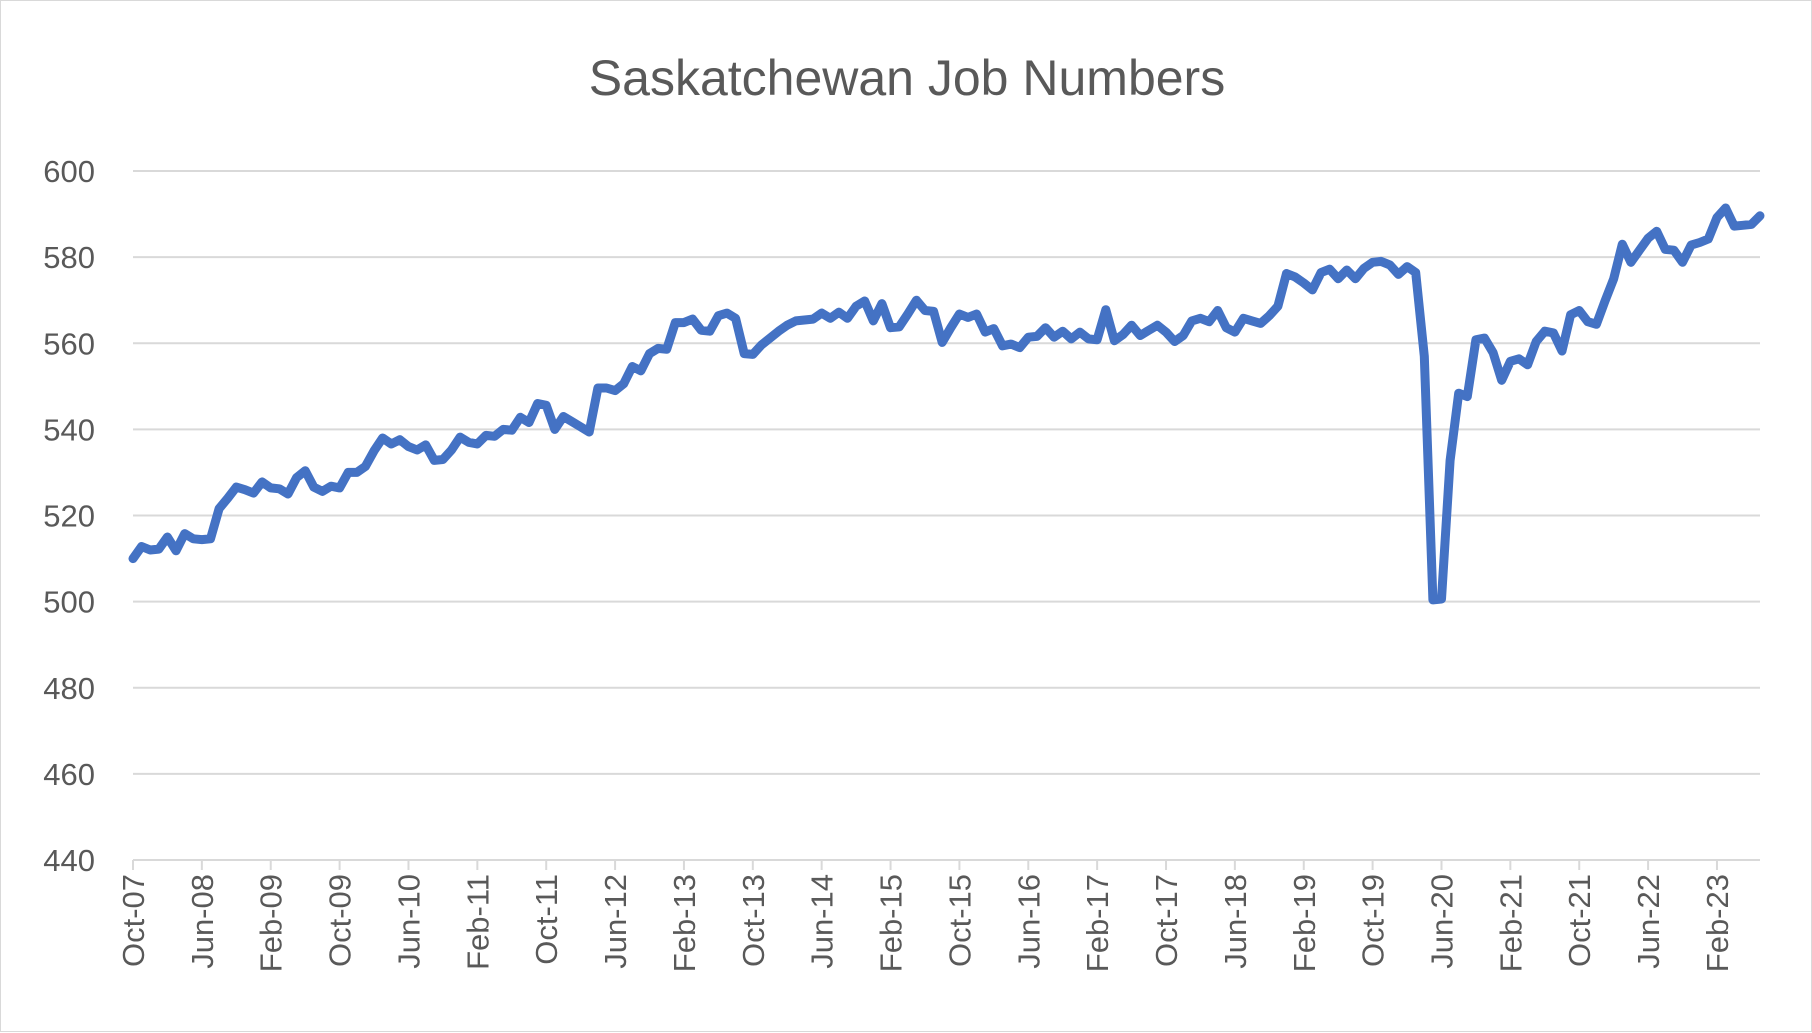 The image size is (1812, 1033). I want to click on x-tick-label: Jun-18, so click(1235, 921).